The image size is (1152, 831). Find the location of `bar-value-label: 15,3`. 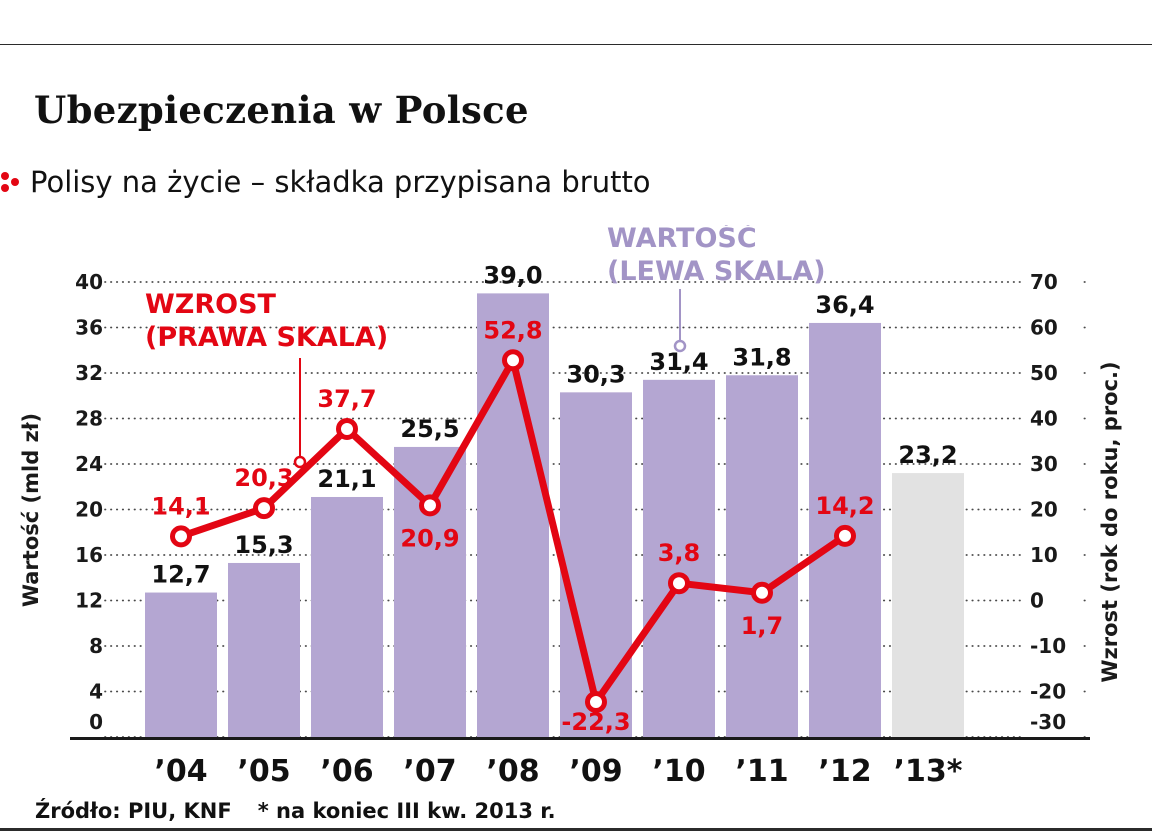

bar-value-label: 15,3 is located at coordinates (263, 545).